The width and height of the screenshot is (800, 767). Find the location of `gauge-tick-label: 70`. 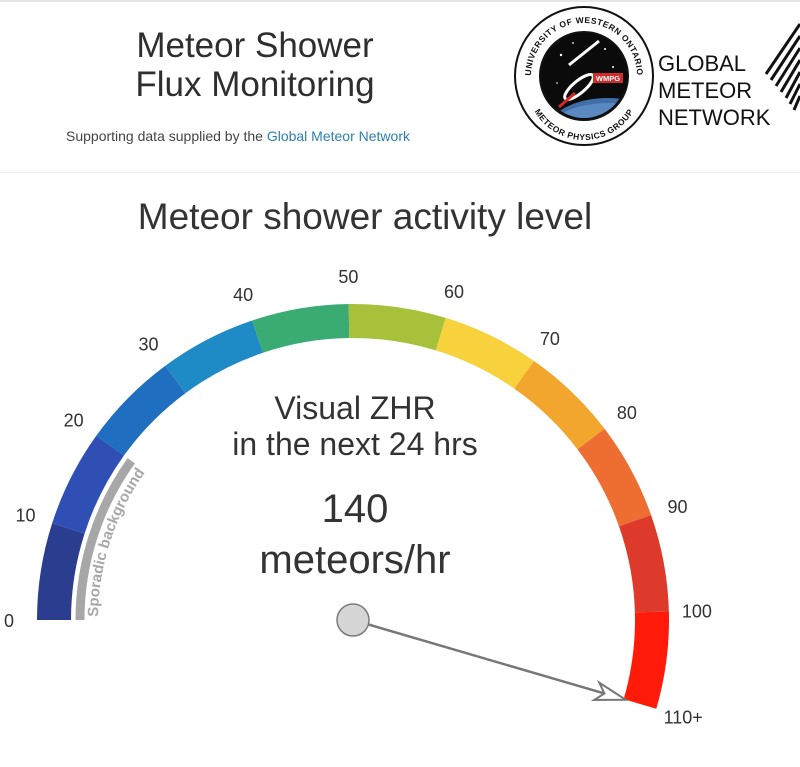

gauge-tick-label: 70 is located at coordinates (550, 339).